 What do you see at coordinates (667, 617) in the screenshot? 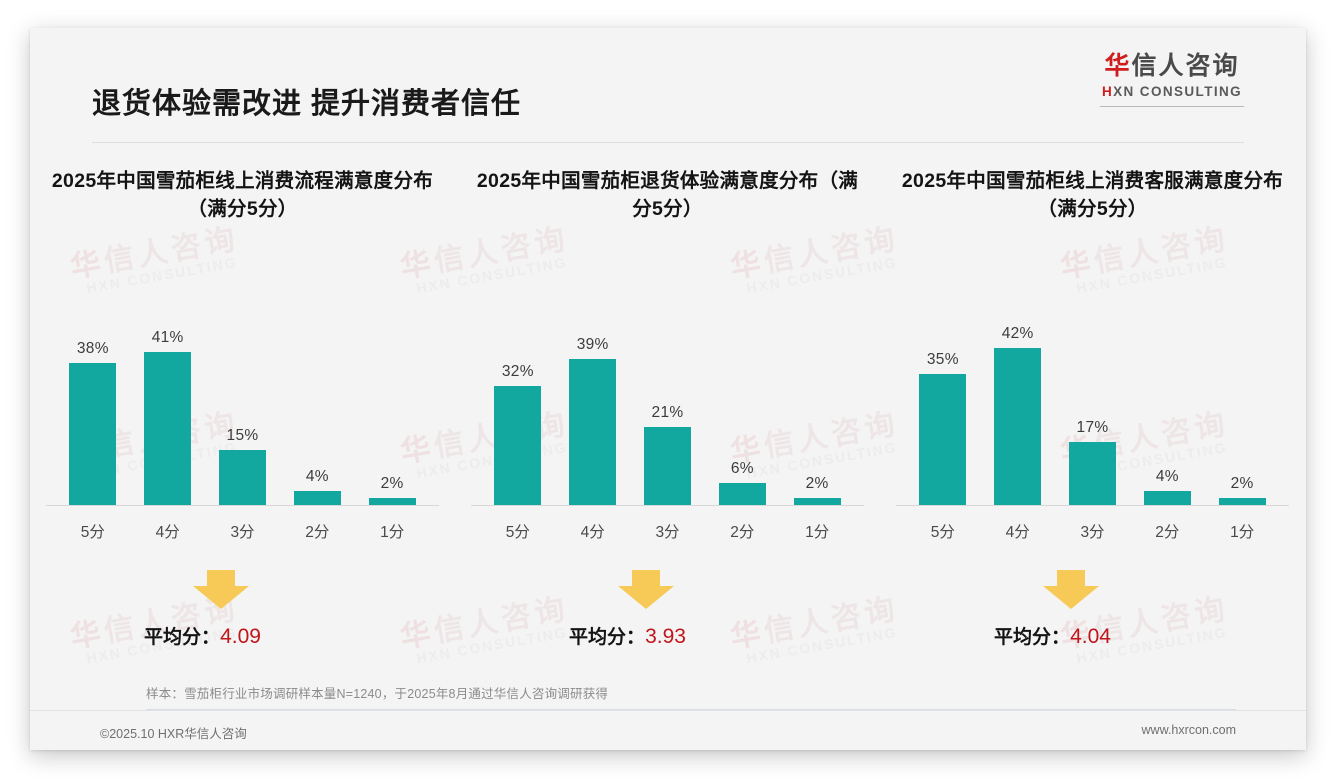
I see `average-annotation: 平均分：3.93` at bounding box center [667, 617].